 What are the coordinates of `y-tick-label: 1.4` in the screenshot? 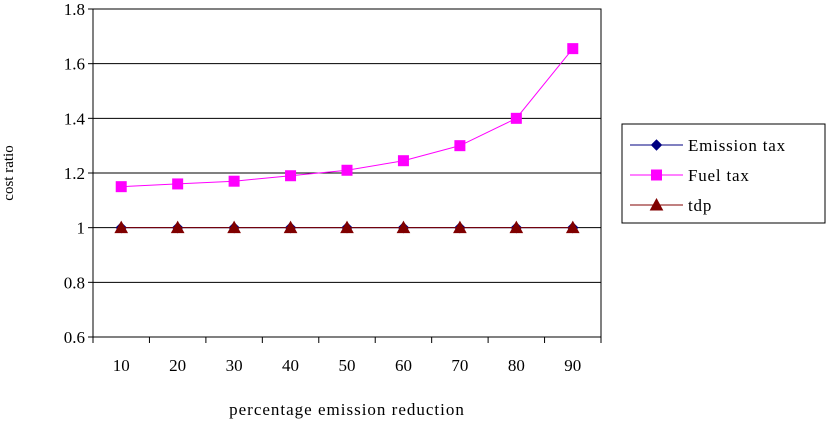 It's located at (75, 118).